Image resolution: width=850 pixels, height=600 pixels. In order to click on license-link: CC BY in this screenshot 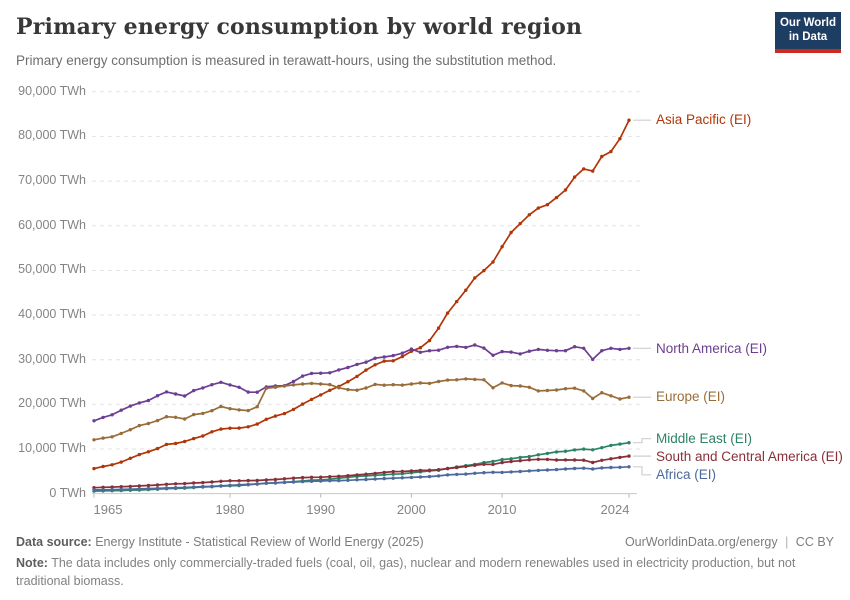, I will do `click(814, 542)`.